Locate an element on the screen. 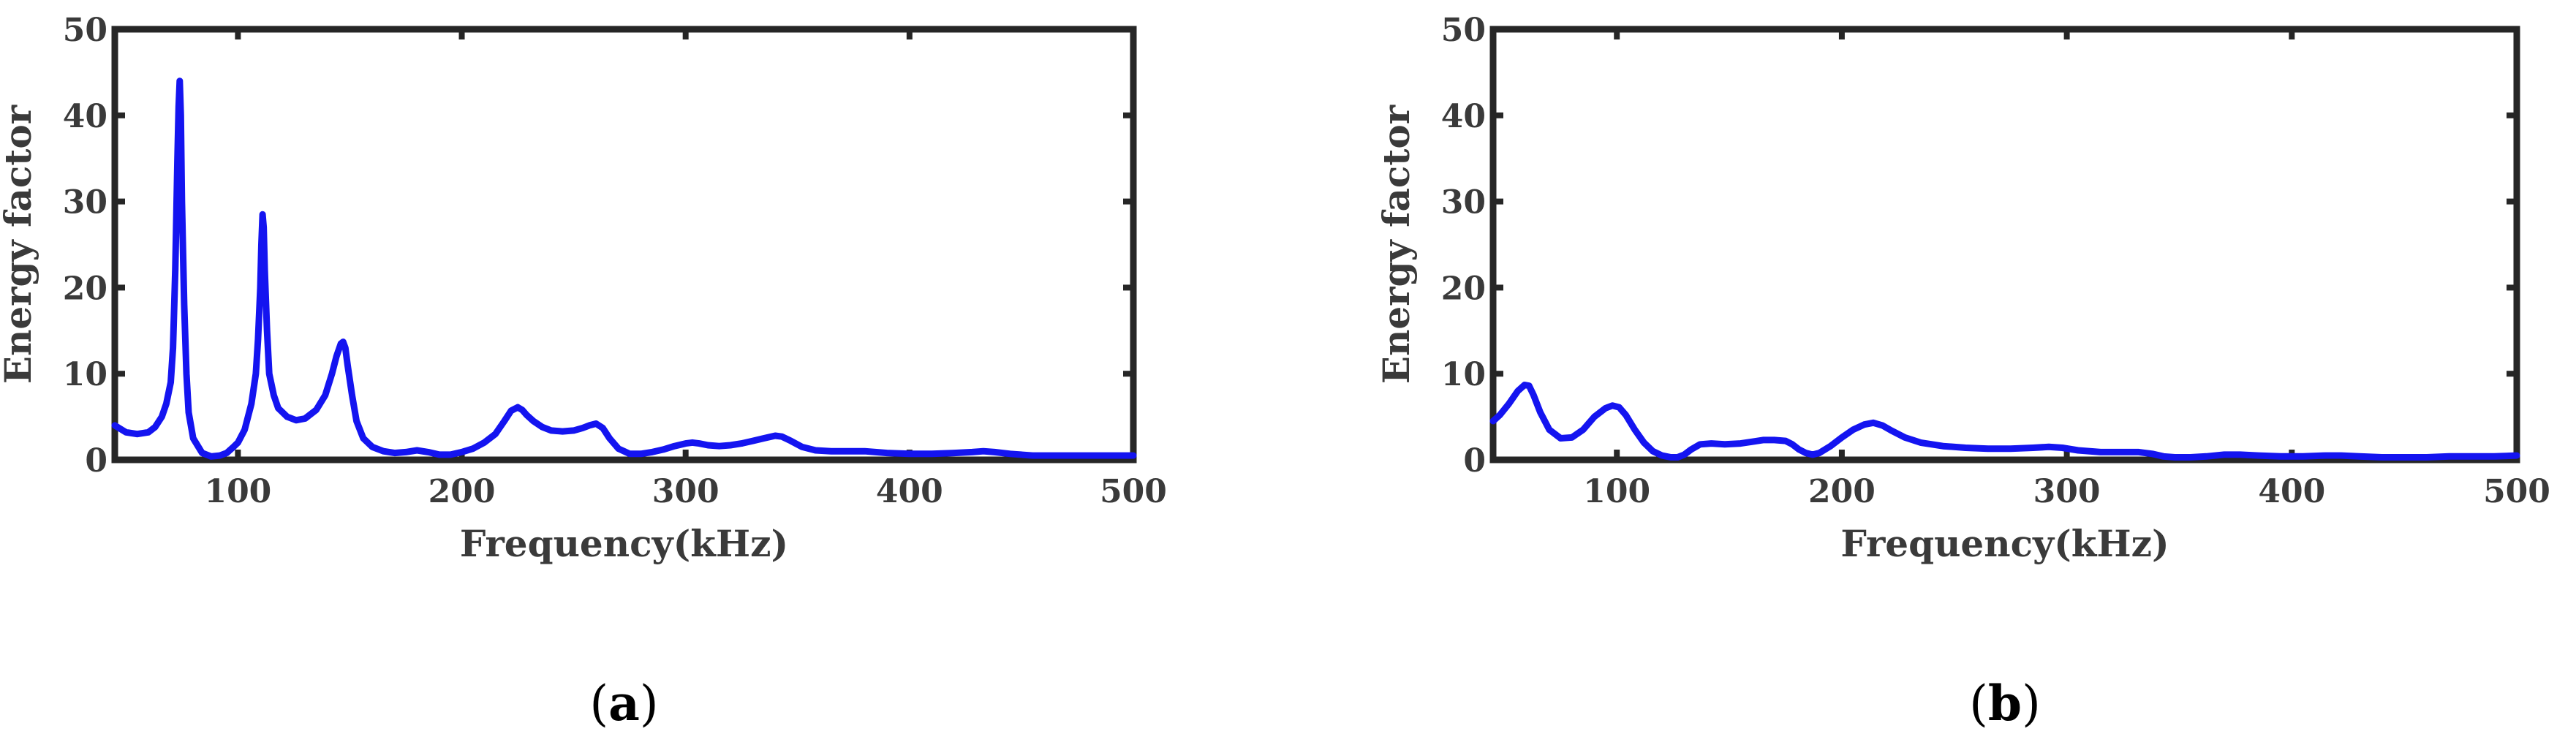 This screenshot has height=753, width=2576. panel-label: (b) is located at coordinates (2005, 703).